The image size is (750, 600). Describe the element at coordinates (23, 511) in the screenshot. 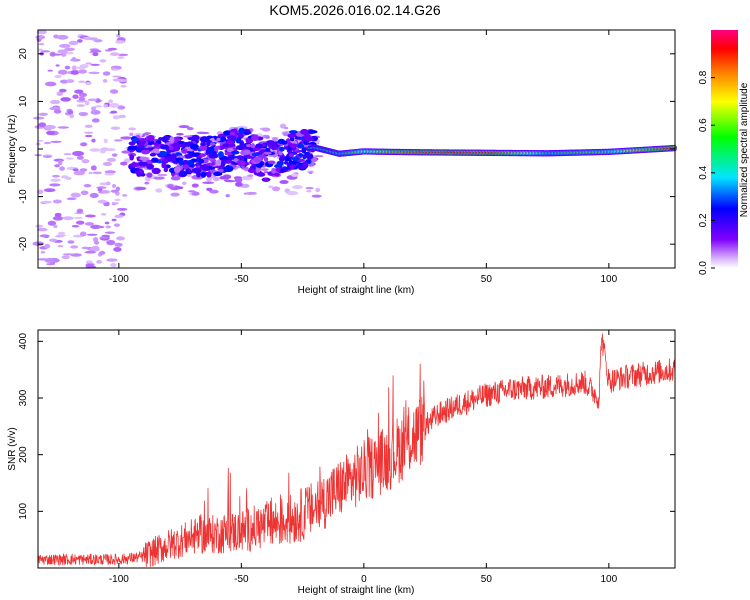

I see `y-tick-label: 100` at that location.